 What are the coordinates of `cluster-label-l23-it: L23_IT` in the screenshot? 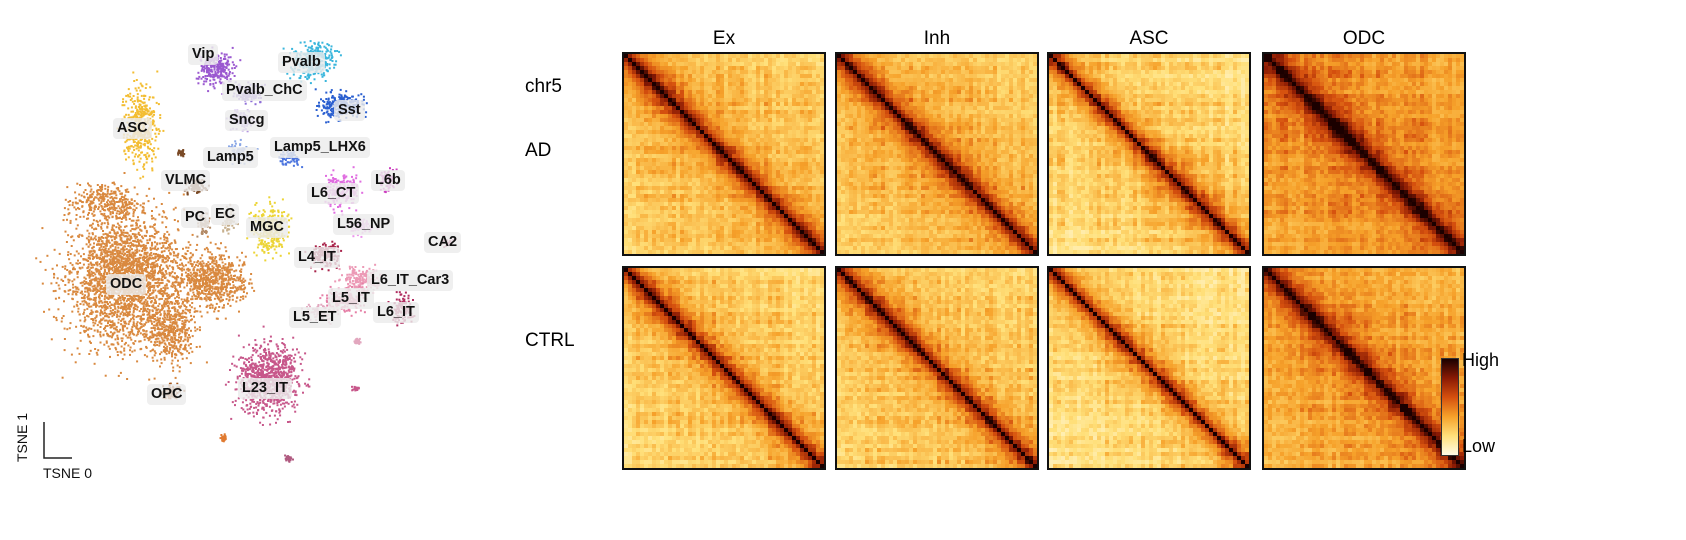 It's located at (265, 388).